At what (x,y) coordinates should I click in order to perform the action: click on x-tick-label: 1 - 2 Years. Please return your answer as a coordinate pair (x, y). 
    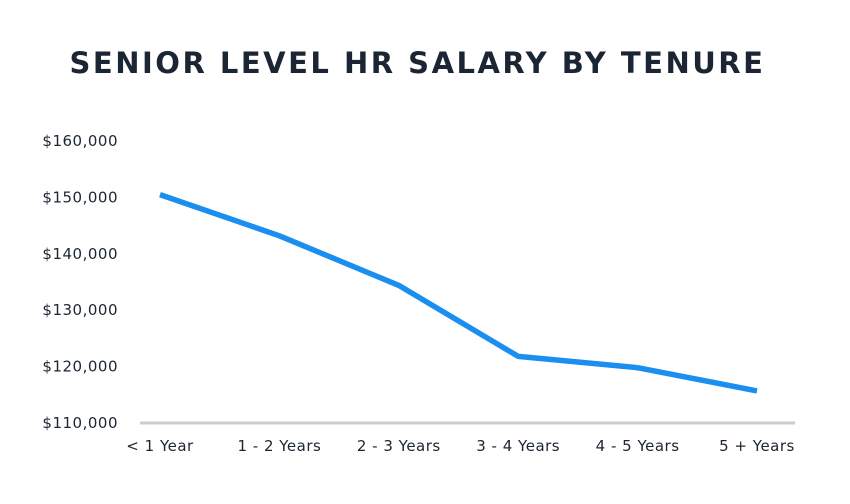
    Looking at the image, I should click on (279, 446).